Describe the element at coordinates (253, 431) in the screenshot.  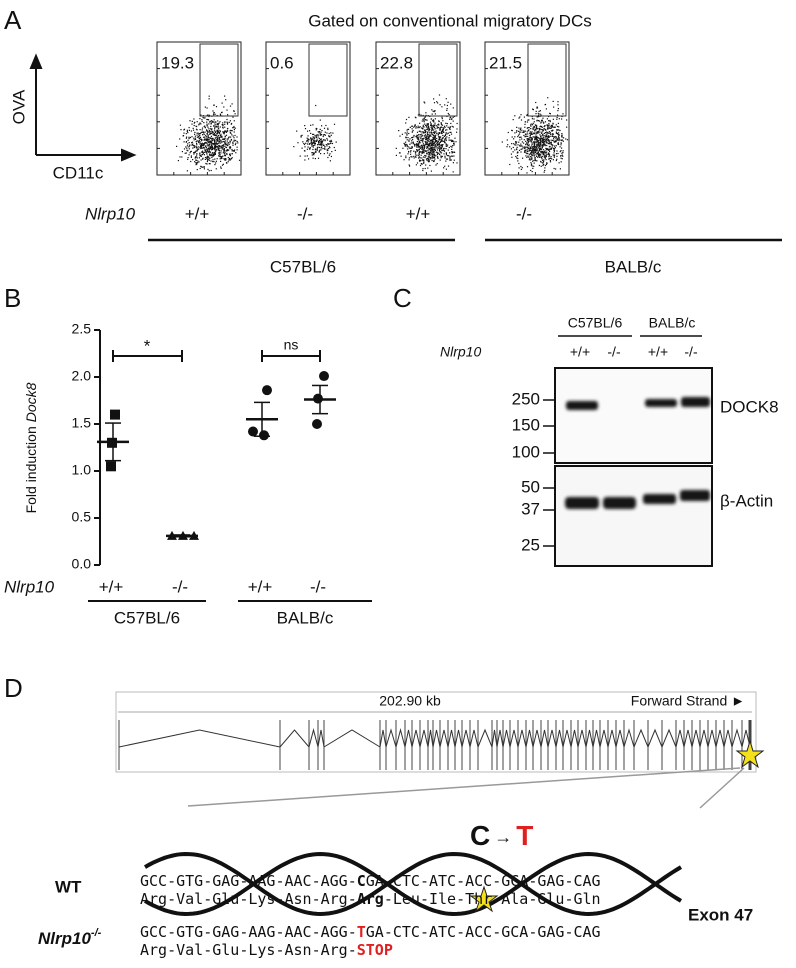
I see `data-point` at that location.